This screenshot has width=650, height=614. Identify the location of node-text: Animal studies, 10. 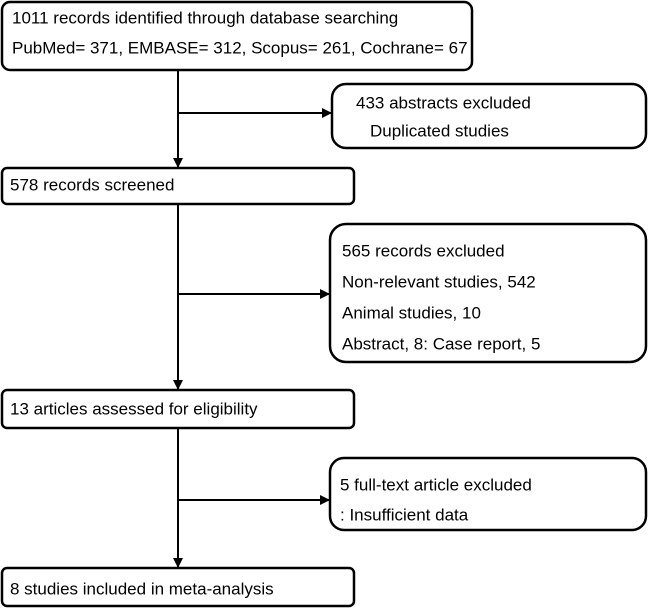
(411, 312).